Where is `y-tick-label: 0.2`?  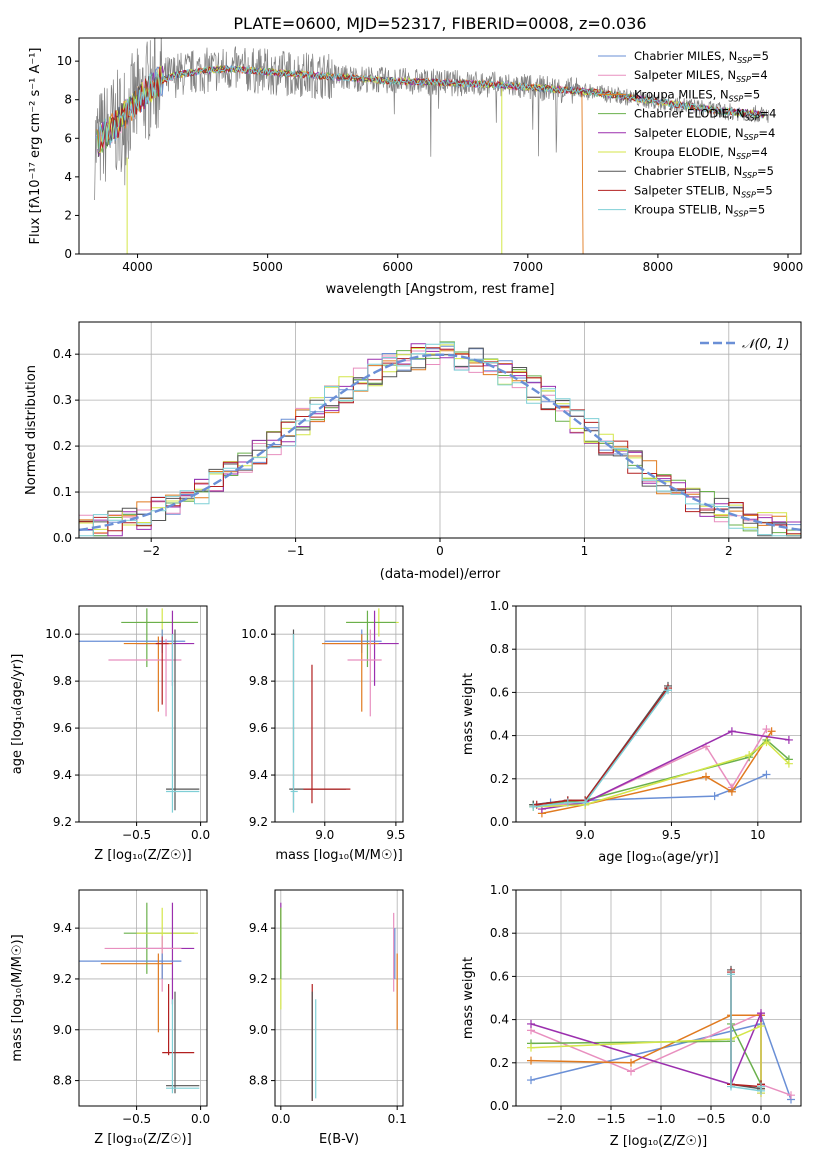
y-tick-label: 0.2 is located at coordinates (499, 779).